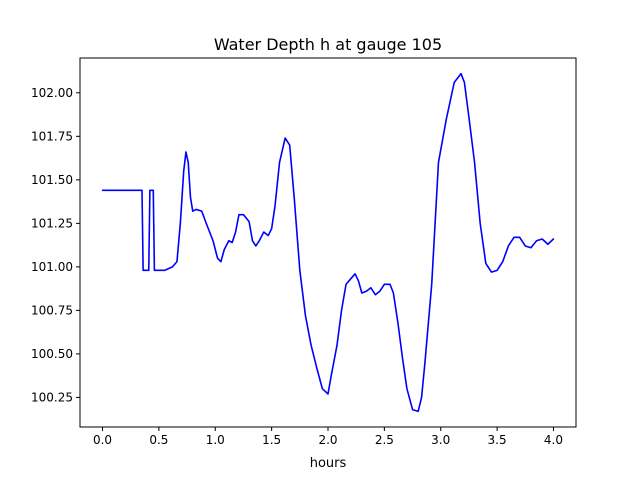 This screenshot has width=640, height=484. I want to click on x-tick-label: 4.0, so click(553, 440).